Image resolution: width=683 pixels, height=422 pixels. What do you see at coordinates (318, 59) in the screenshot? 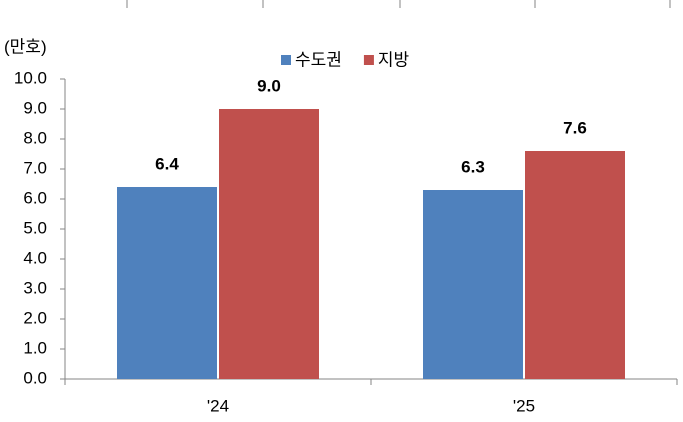
I see `legend-label: 수도권` at bounding box center [318, 59].